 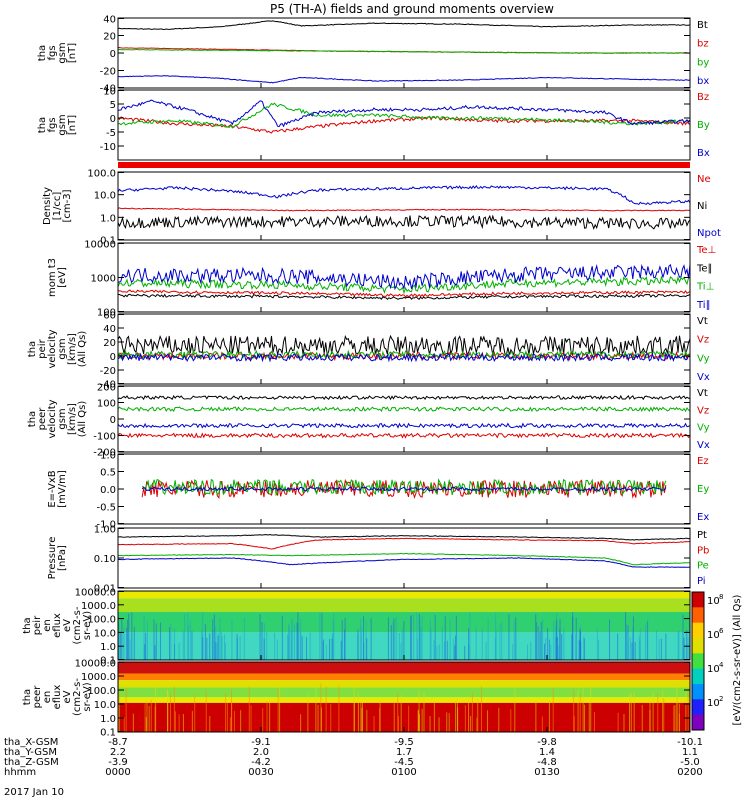 What do you see at coordinates (52, 418) in the screenshot?
I see `y-axis-label: velocity` at bounding box center [52, 418].